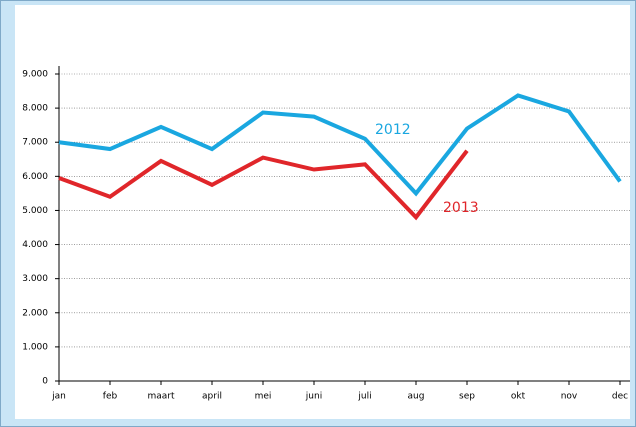 The height and width of the screenshot is (427, 636). What do you see at coordinates (35, 177) in the screenshot?
I see `y-tick-label: 6.000` at bounding box center [35, 177].